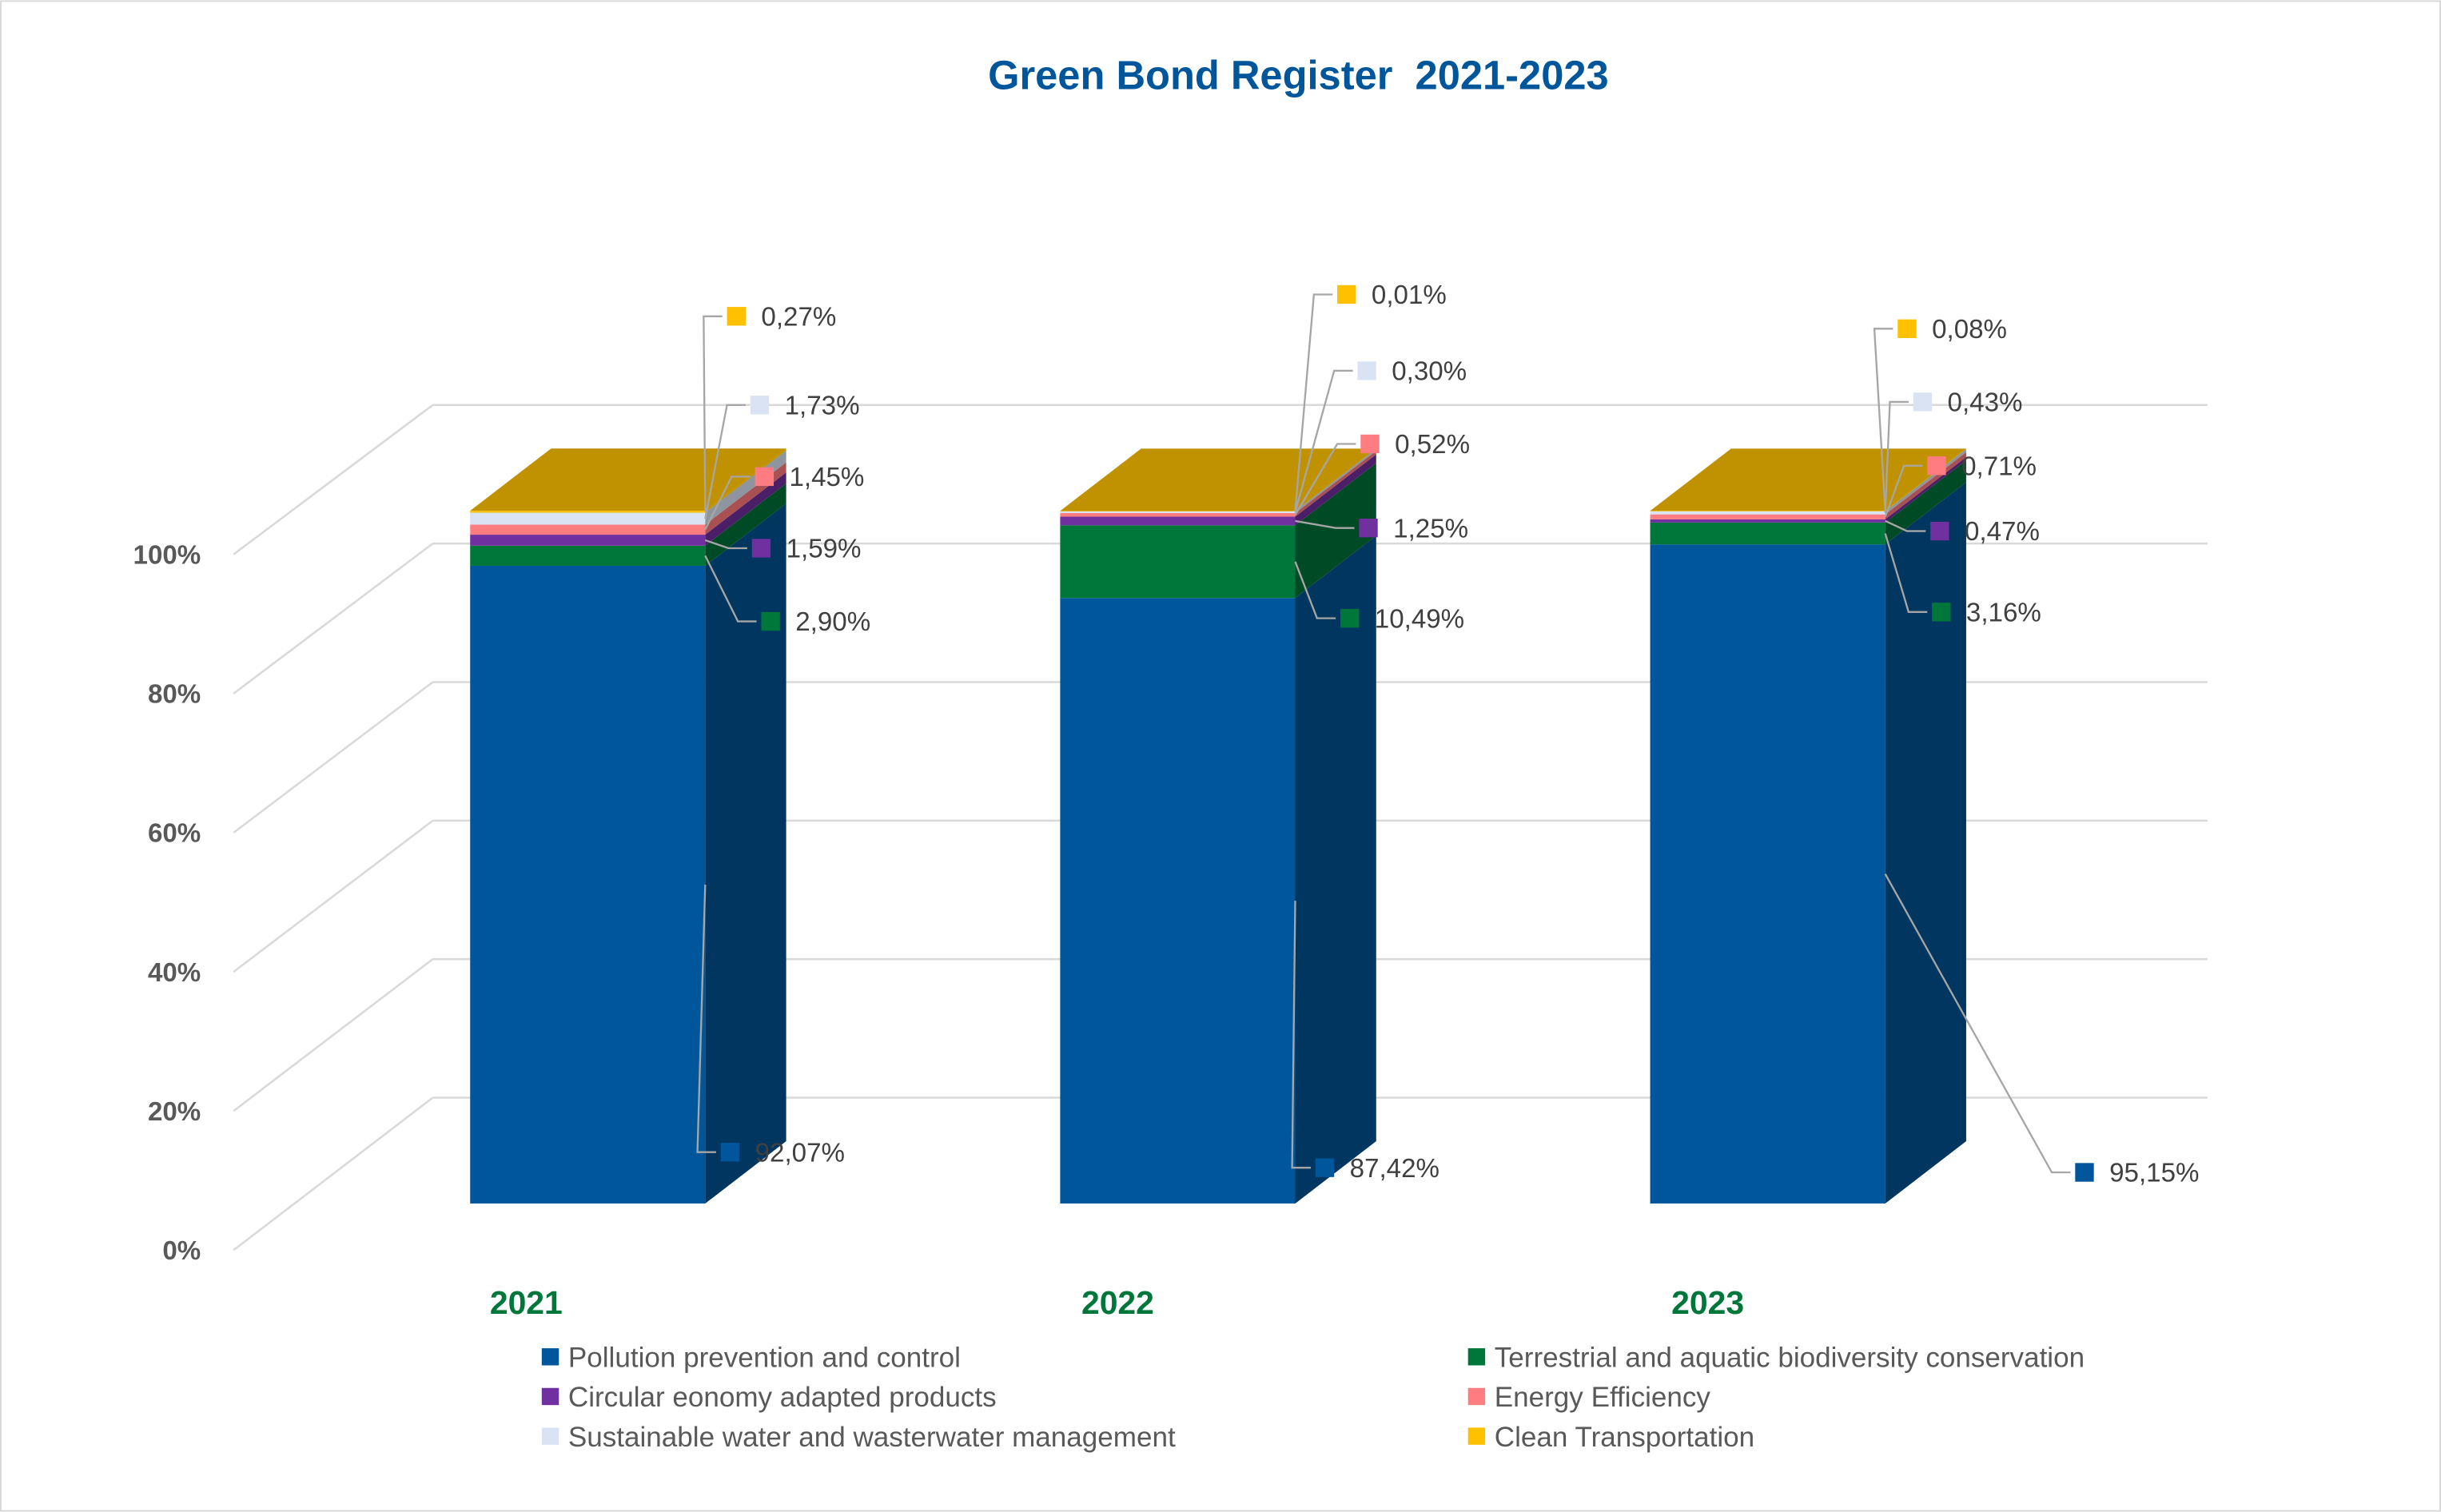  What do you see at coordinates (1603, 1397) in the screenshot?
I see `legend-label: Energy Efficiency` at bounding box center [1603, 1397].